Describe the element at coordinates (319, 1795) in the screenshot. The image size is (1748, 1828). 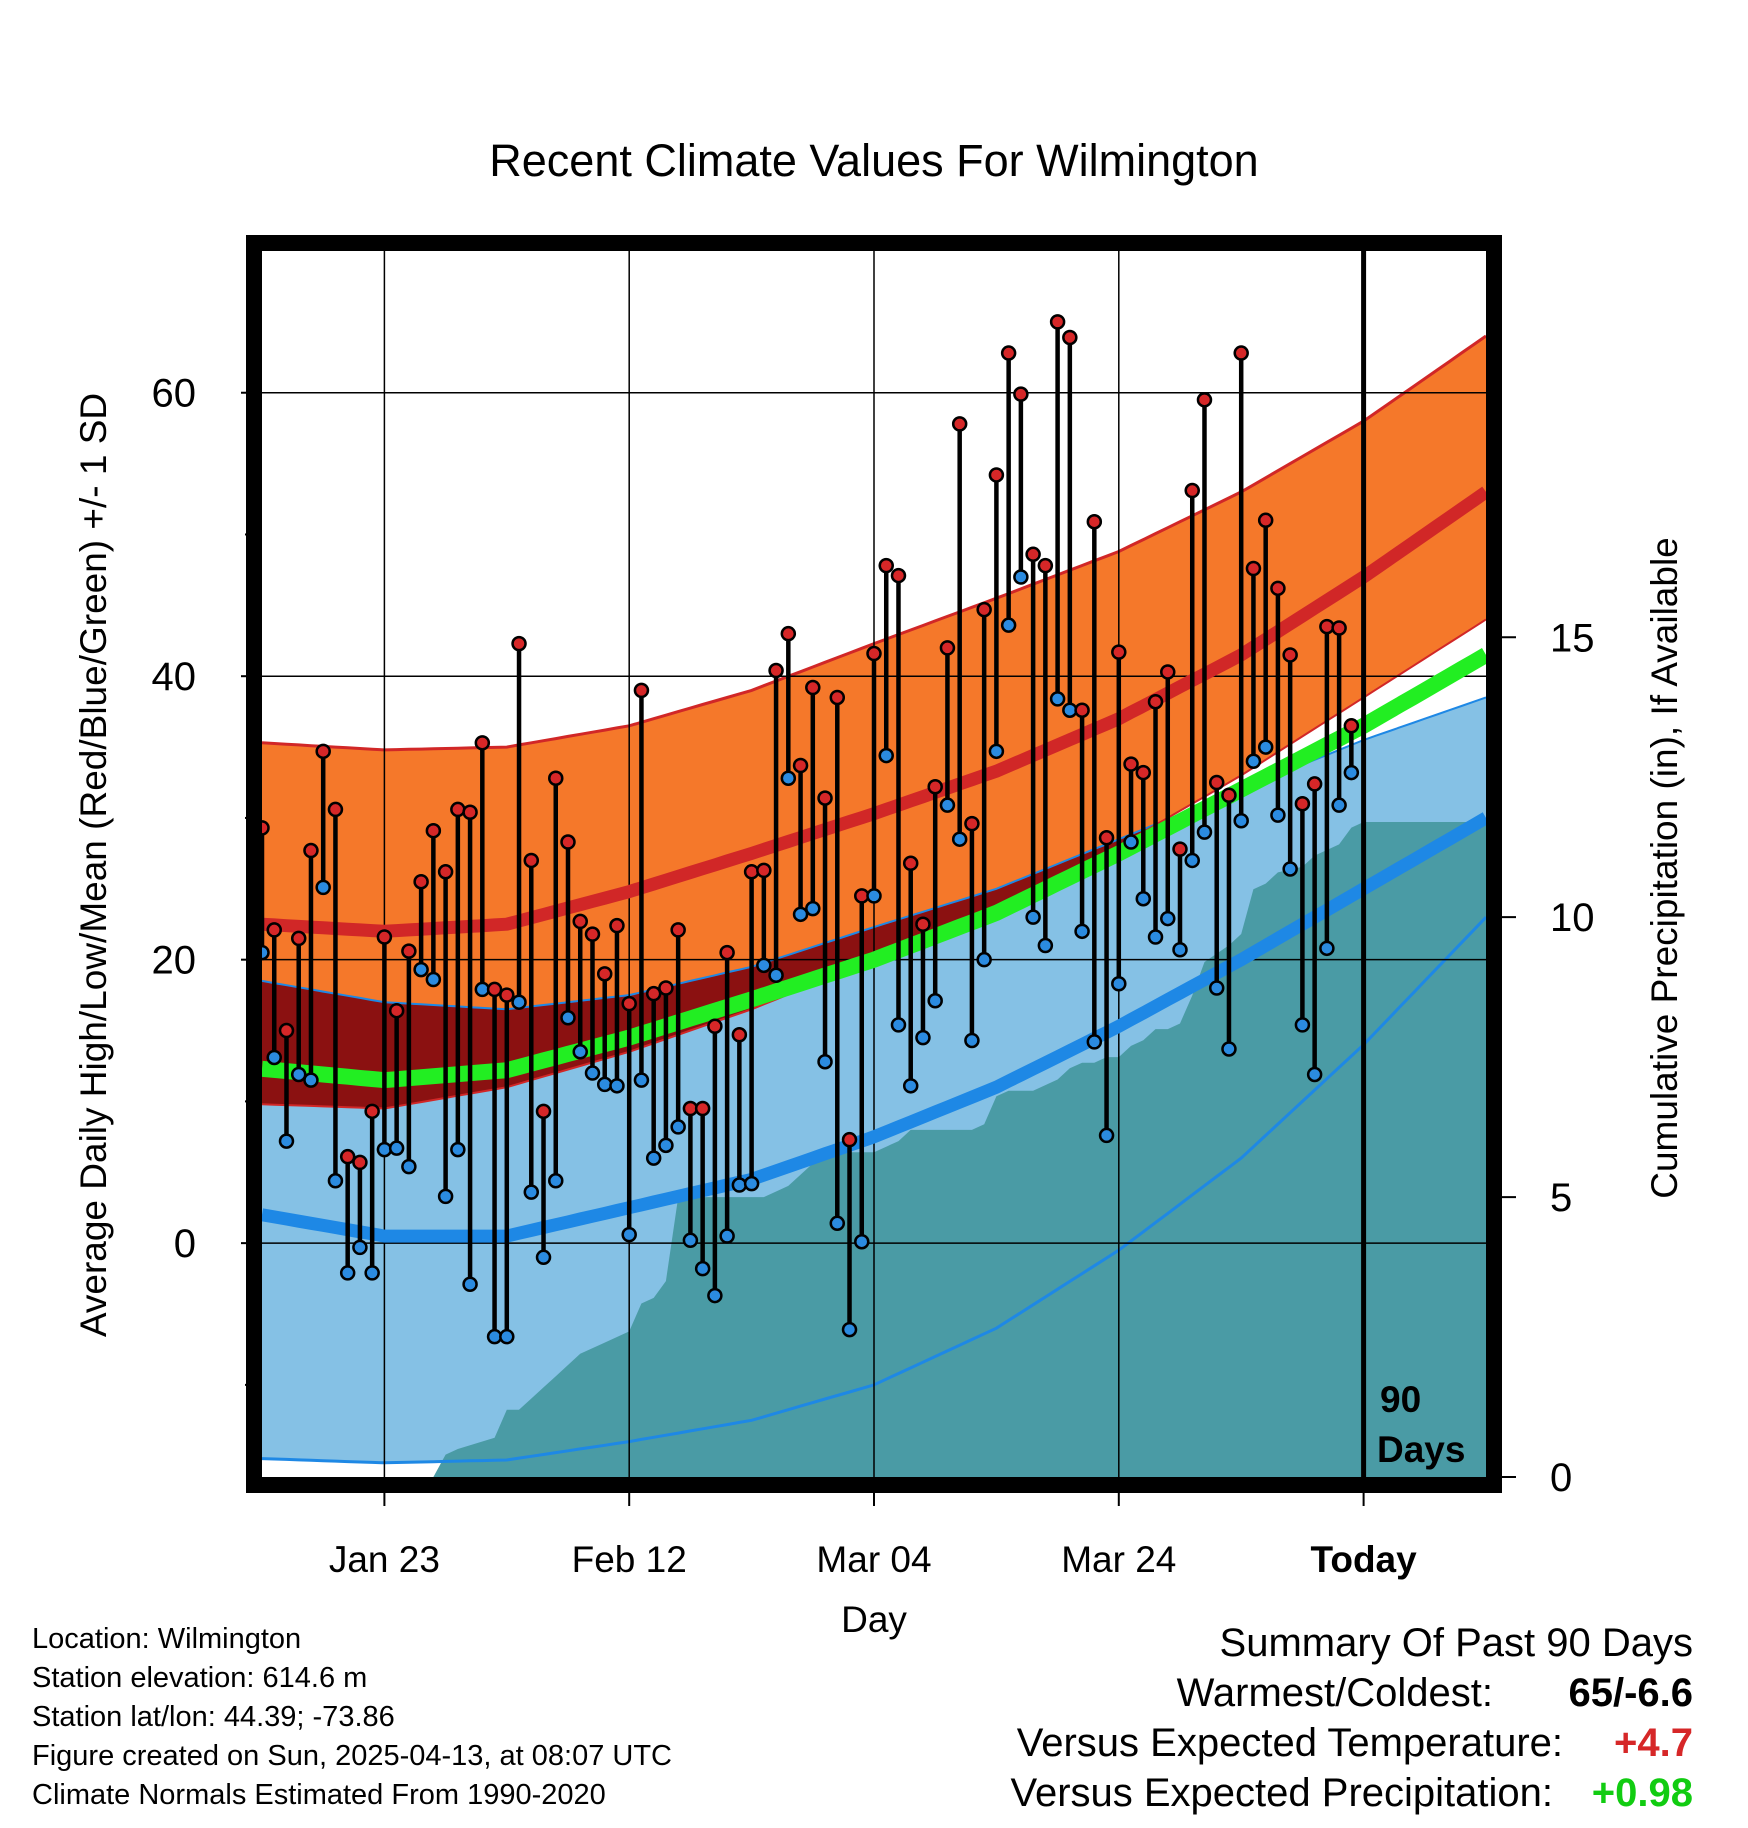
I see `info-normals: Climate Normals Estimated From 1990-2020` at that location.